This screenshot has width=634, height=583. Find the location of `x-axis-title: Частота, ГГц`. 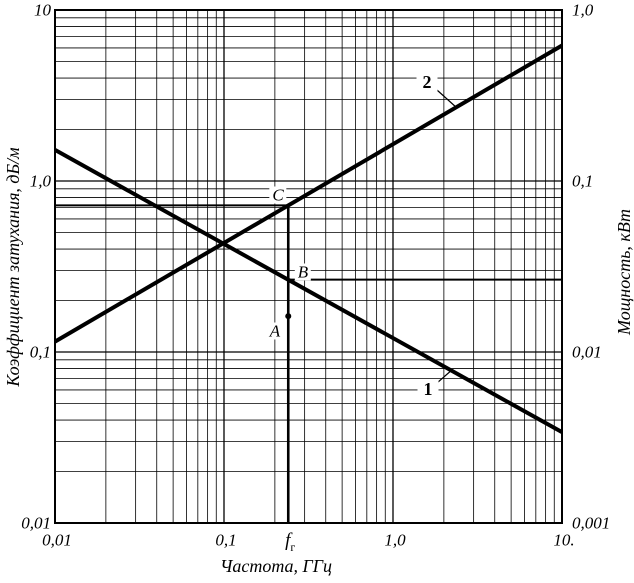

x-axis-title: Частота, ГГц is located at coordinates (276, 566).